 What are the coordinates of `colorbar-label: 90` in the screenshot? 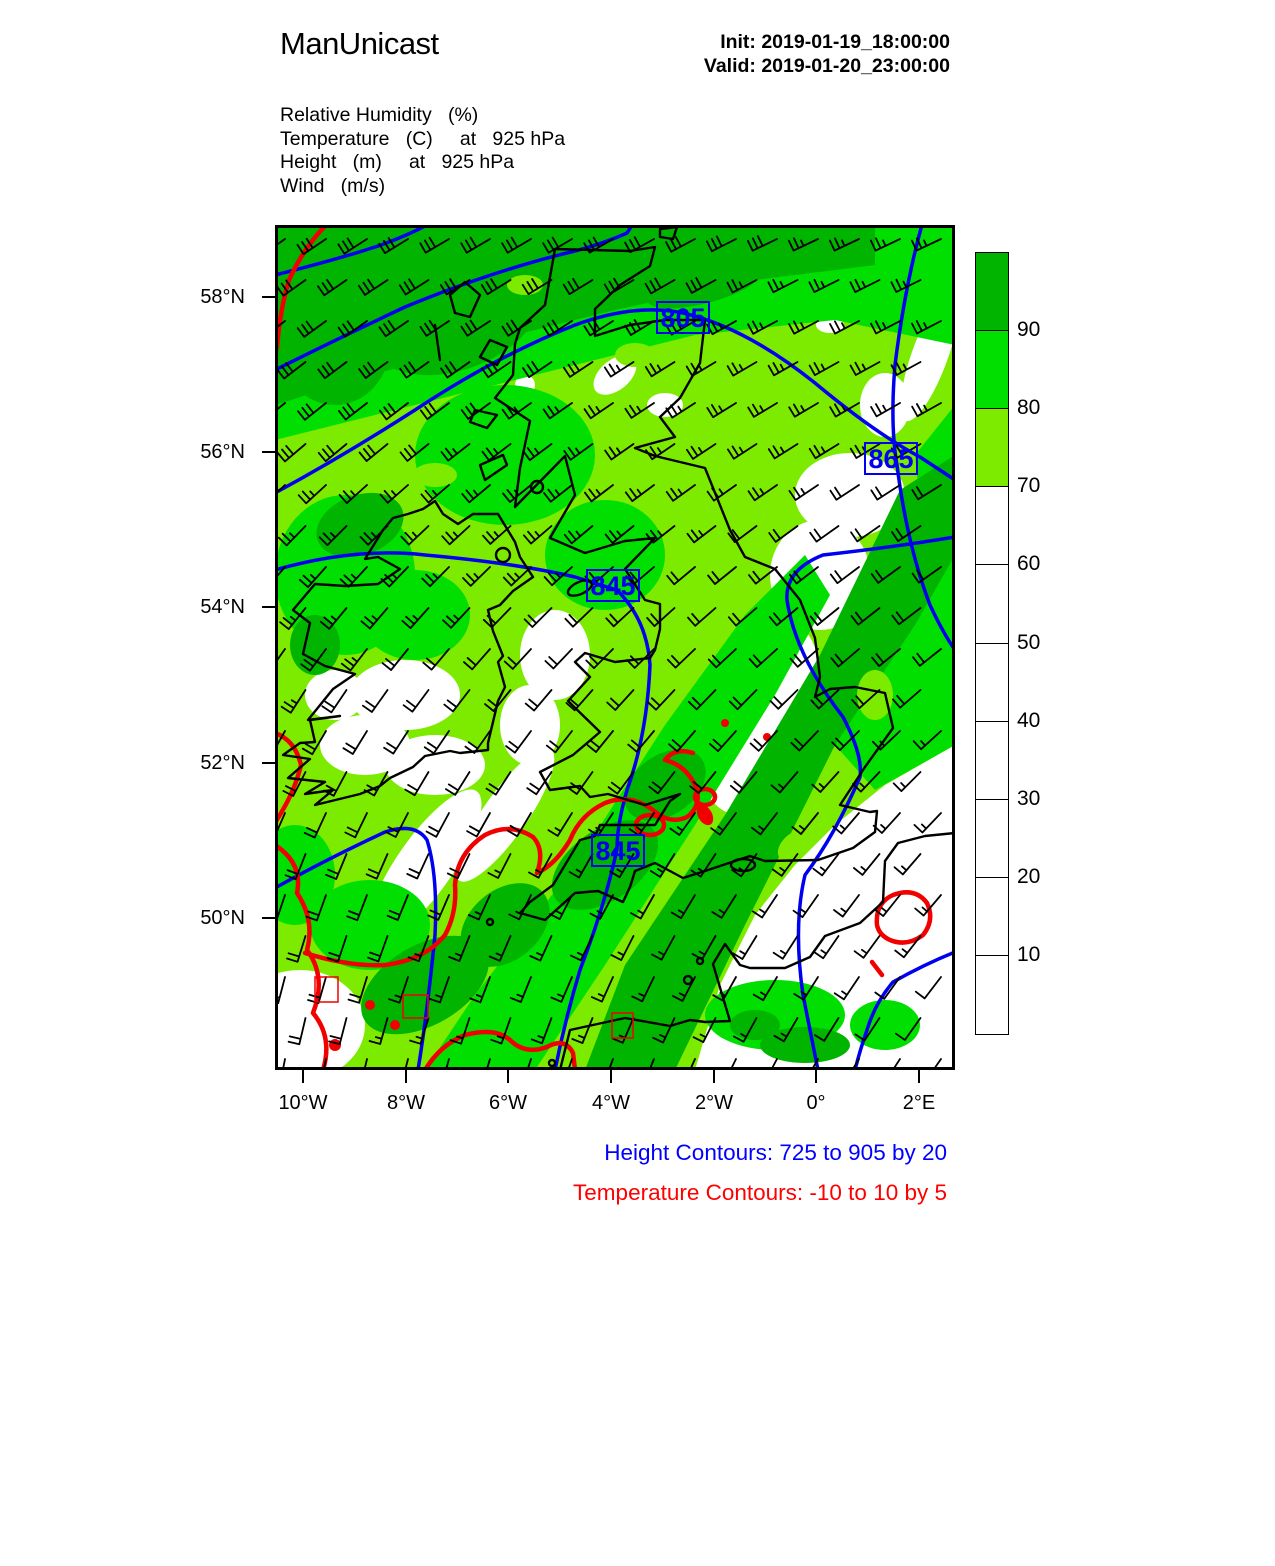 It's located at (1029, 330).